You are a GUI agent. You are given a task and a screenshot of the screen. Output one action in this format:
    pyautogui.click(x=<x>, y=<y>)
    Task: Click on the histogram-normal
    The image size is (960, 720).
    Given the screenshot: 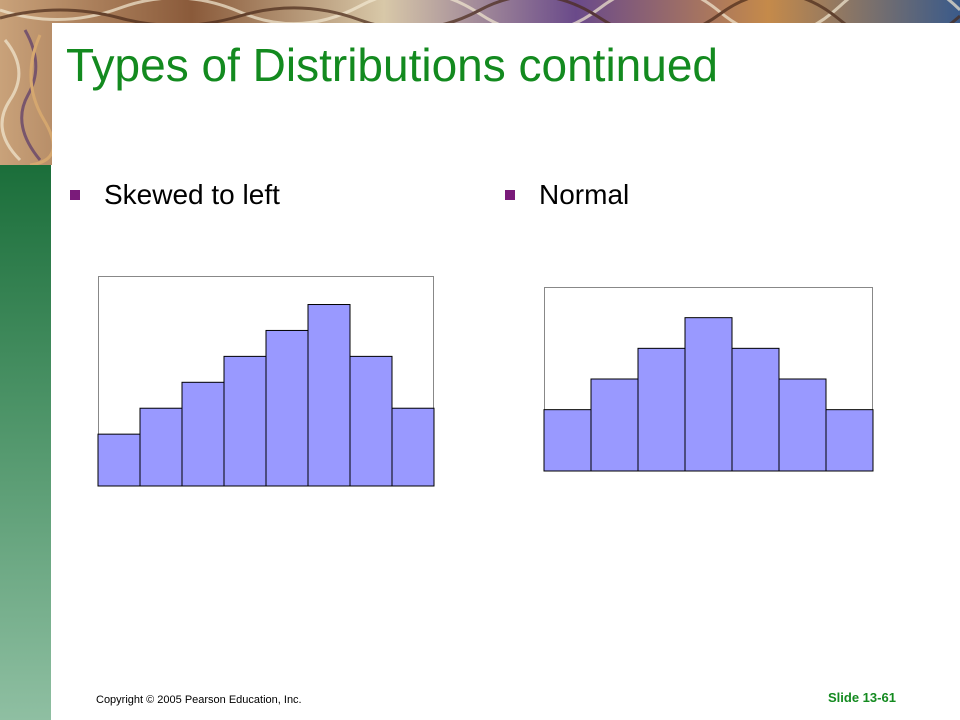 What is the action you would take?
    pyautogui.click(x=708, y=379)
    